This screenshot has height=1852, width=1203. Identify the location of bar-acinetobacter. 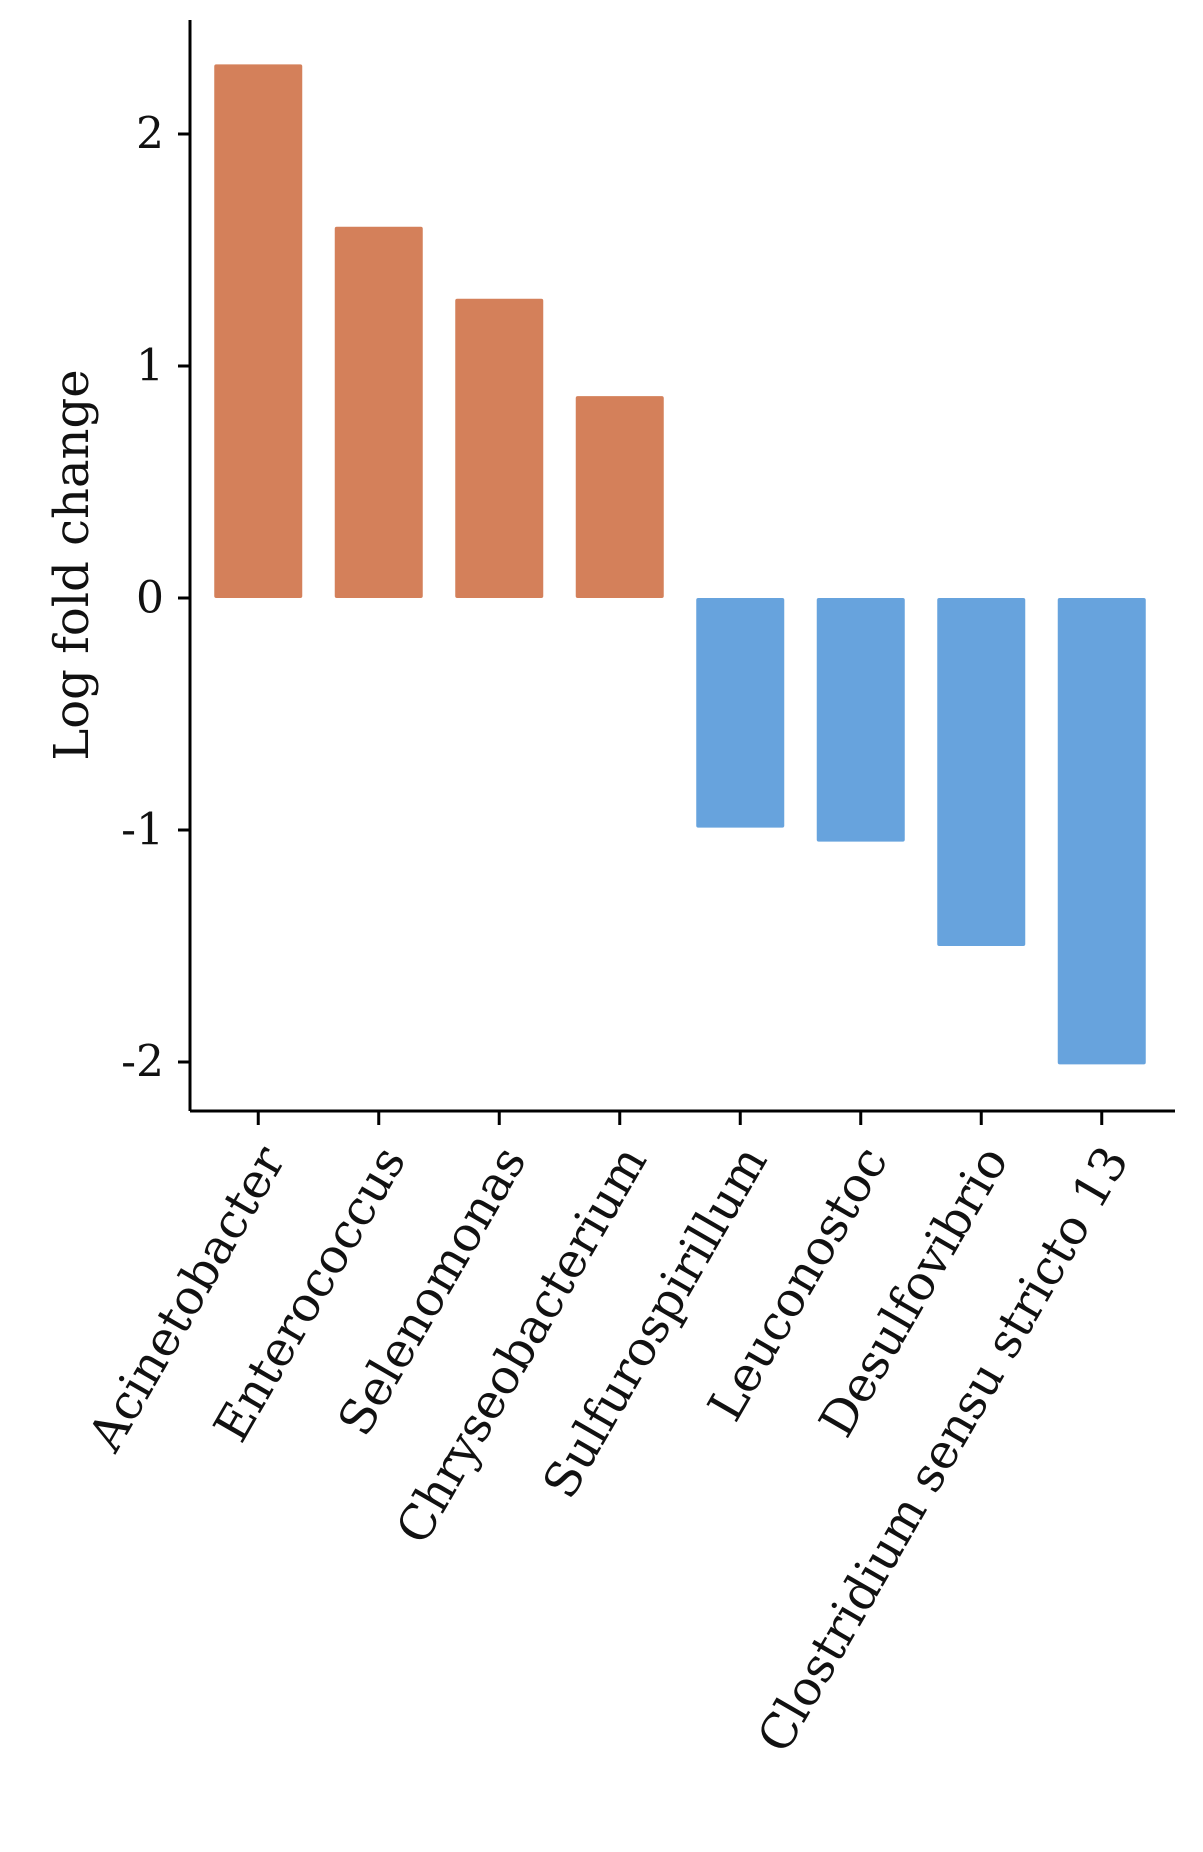
(258, 331).